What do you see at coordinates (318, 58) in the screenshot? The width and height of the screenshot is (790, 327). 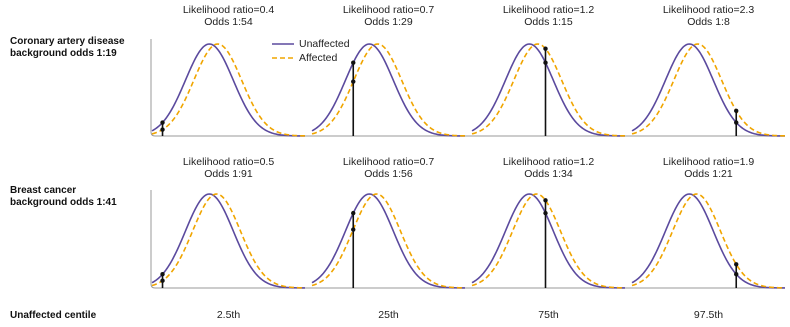 I see `legend-label-affected: Affected` at bounding box center [318, 58].